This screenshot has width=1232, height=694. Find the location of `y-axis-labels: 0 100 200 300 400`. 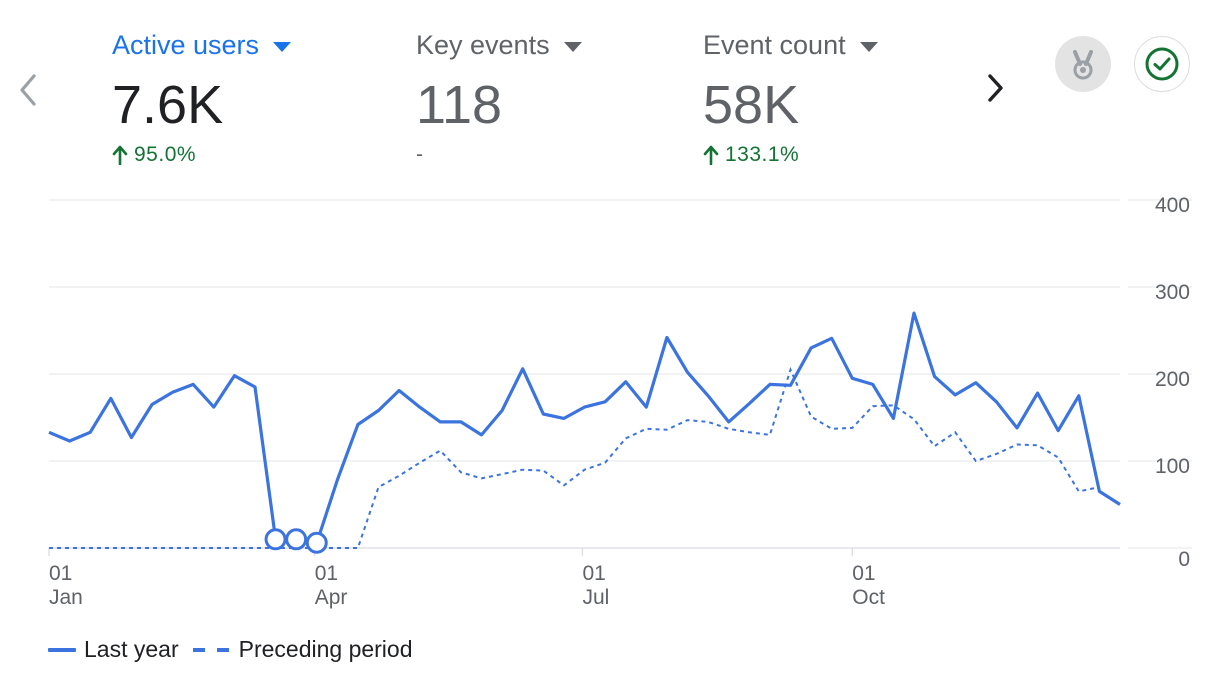

y-axis-labels: 0 100 200 300 400 is located at coordinates (1172, 382).